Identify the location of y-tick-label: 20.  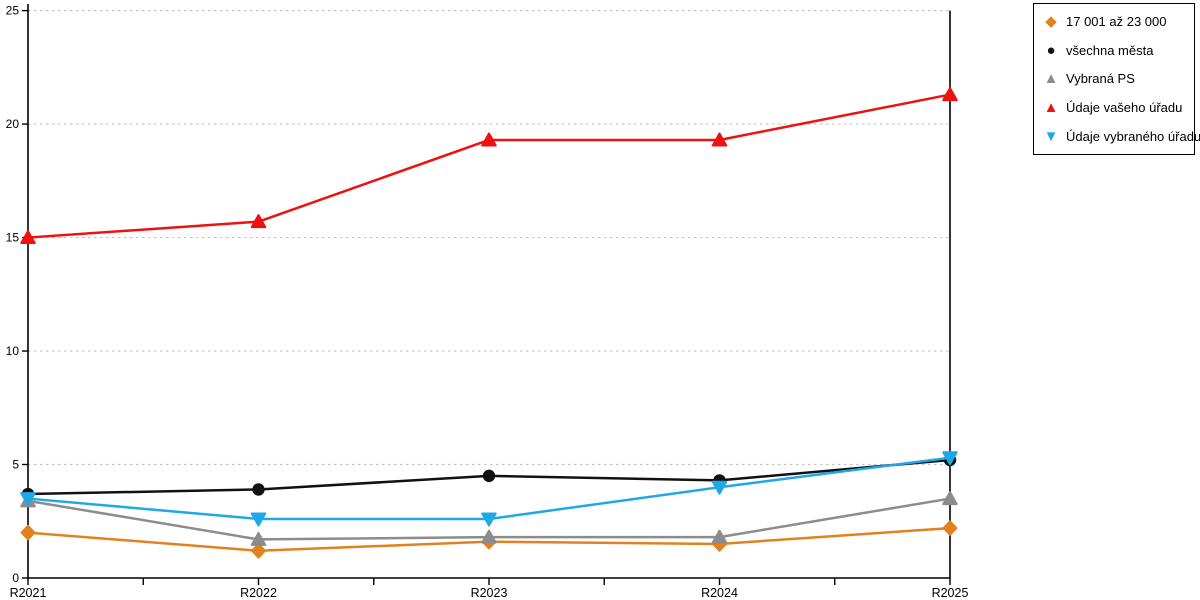
(13, 124).